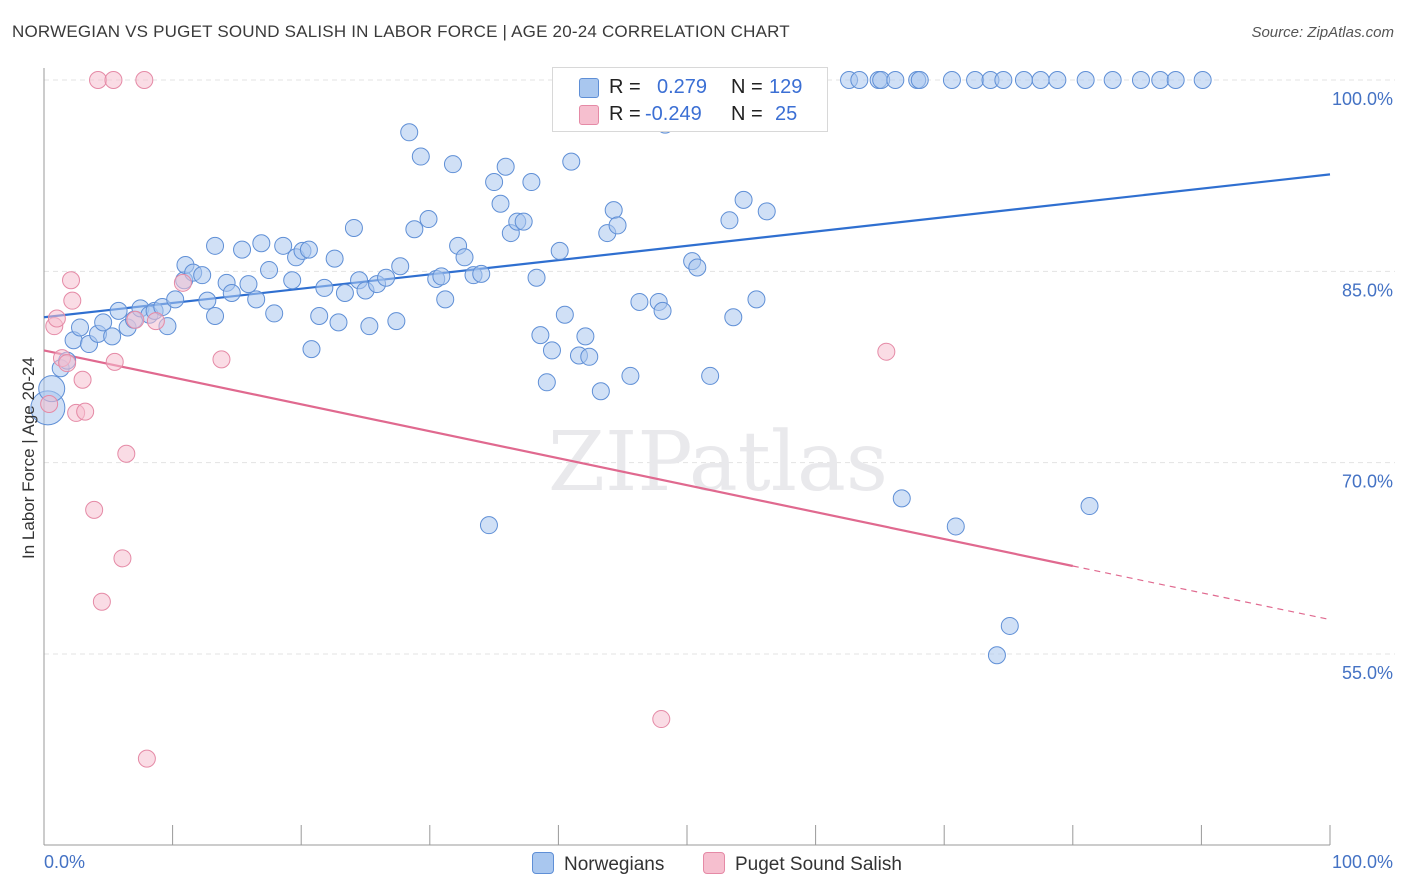  What do you see at coordinates (1201, 593) in the screenshot?
I see `trend-line-extension` at bounding box center [1201, 593].